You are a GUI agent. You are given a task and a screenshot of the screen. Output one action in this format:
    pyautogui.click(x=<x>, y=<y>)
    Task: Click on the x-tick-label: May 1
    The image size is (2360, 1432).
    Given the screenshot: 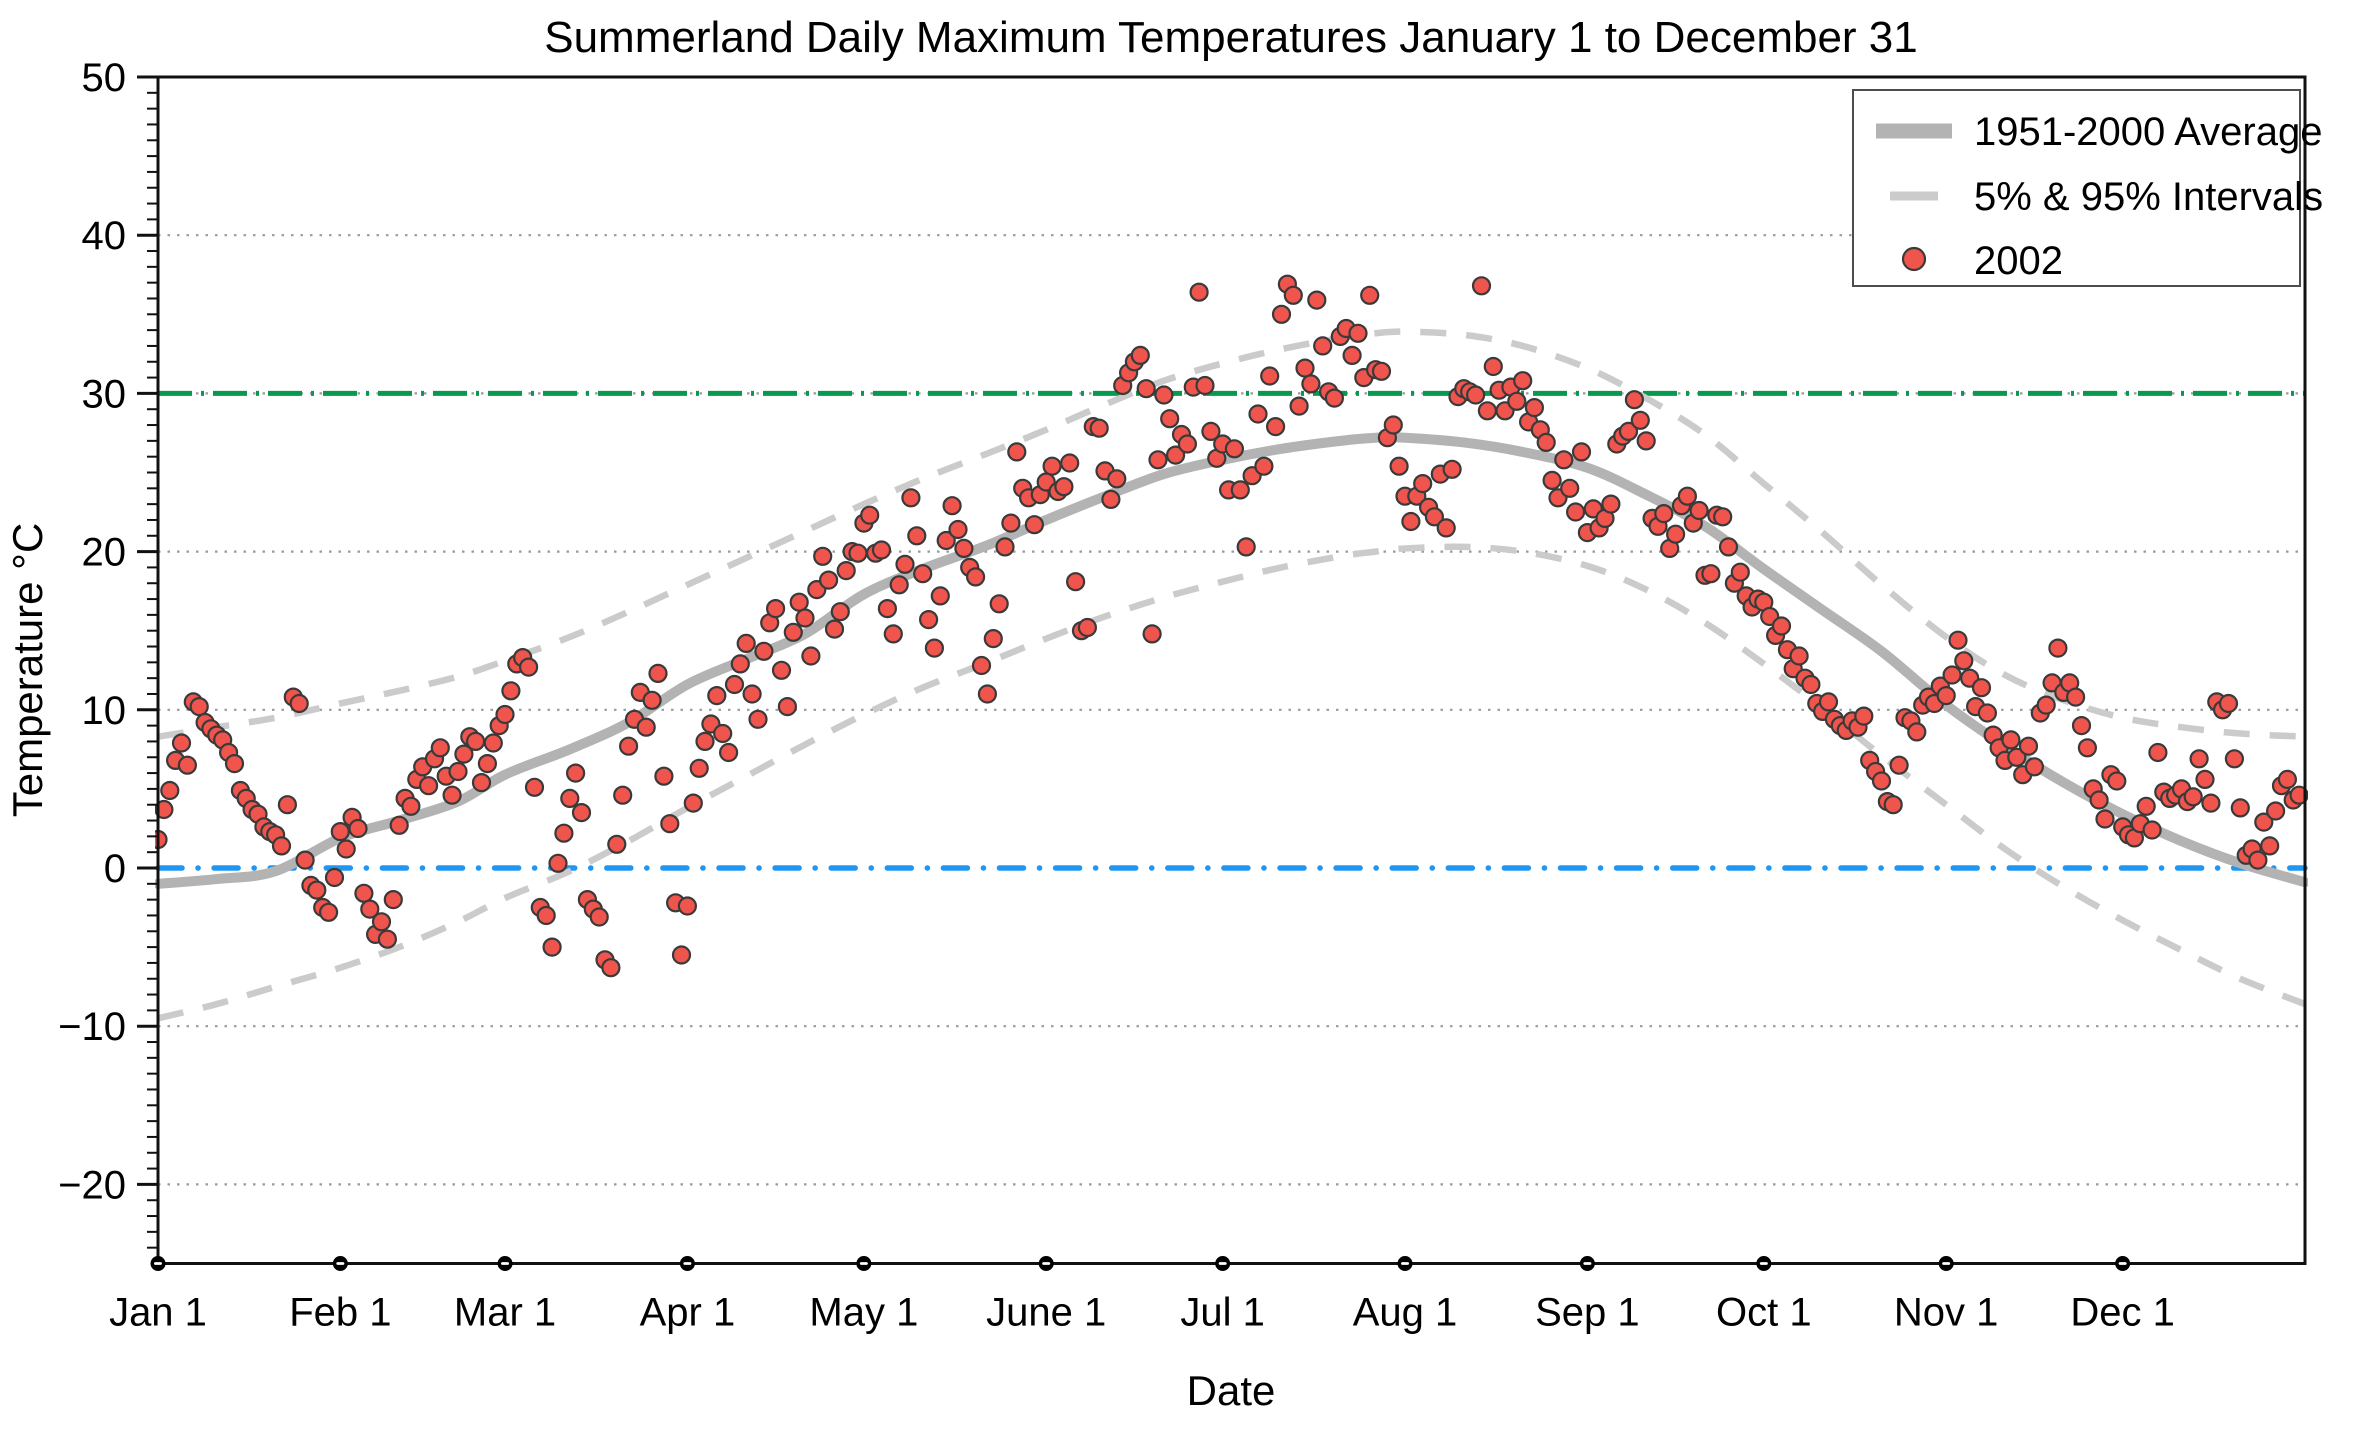 What is the action you would take?
    pyautogui.click(x=863, y=1313)
    